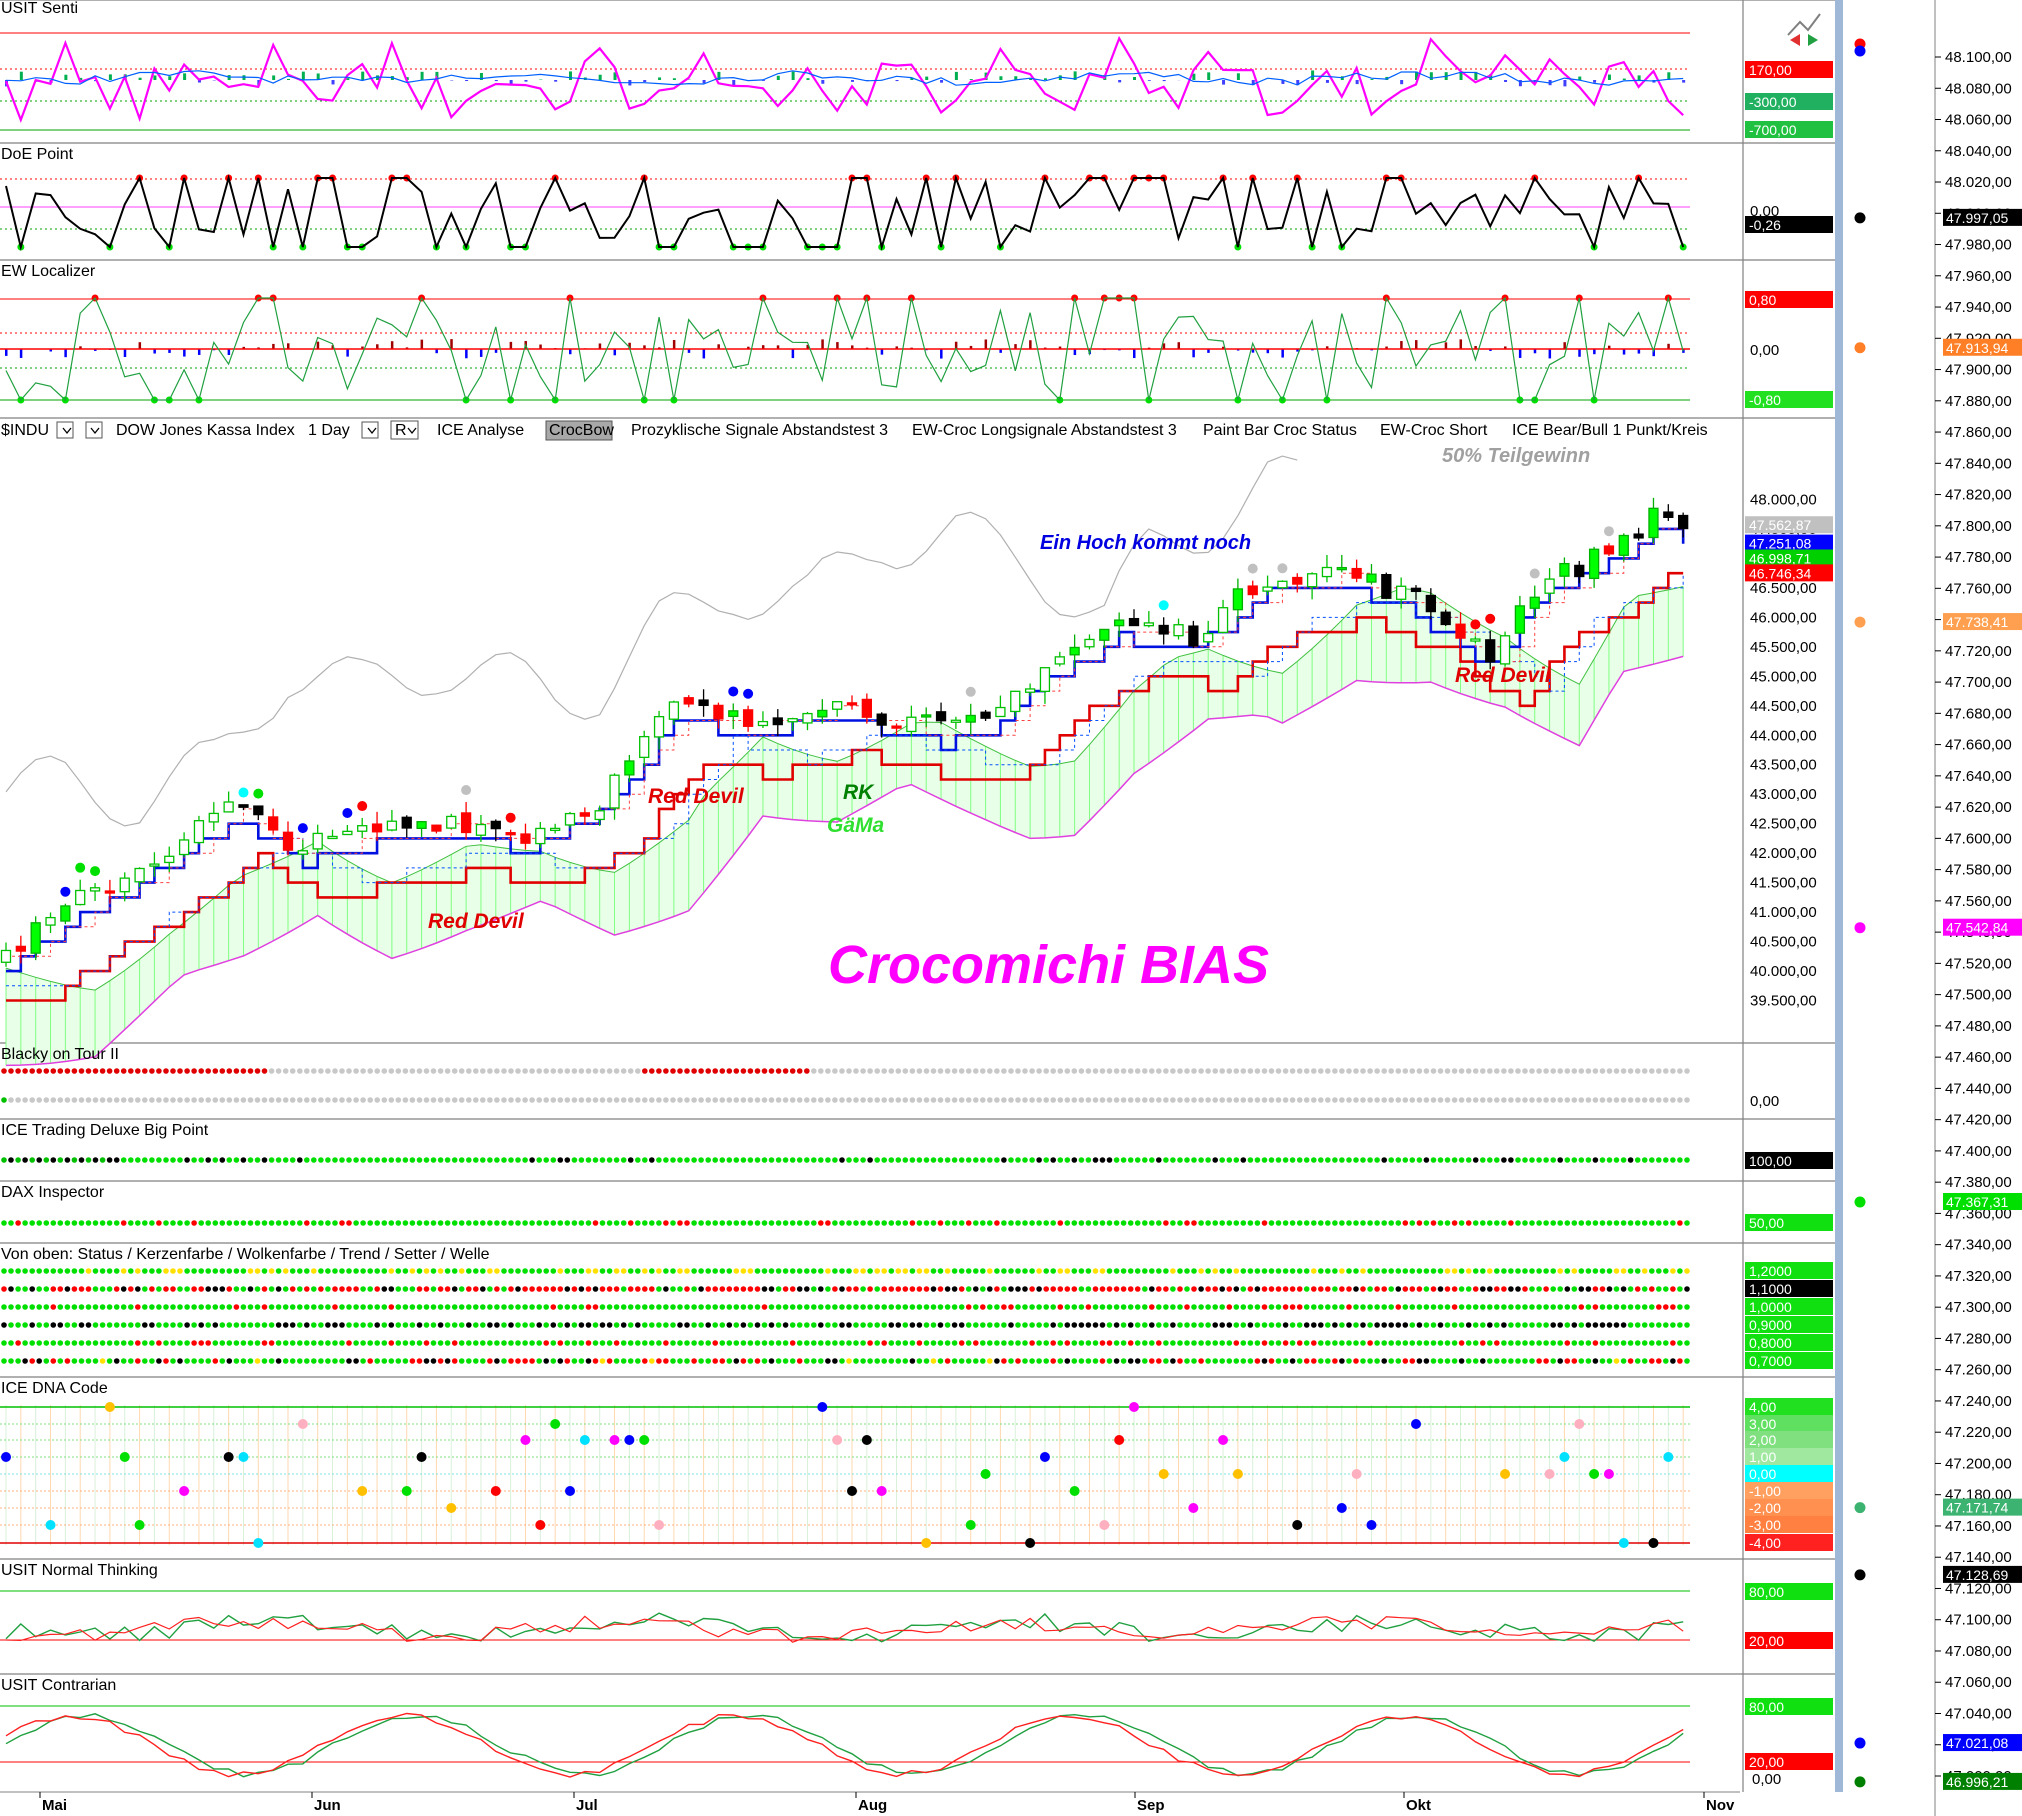  I want to click on toolbar-item-0: ICE Analyse, so click(480, 430).